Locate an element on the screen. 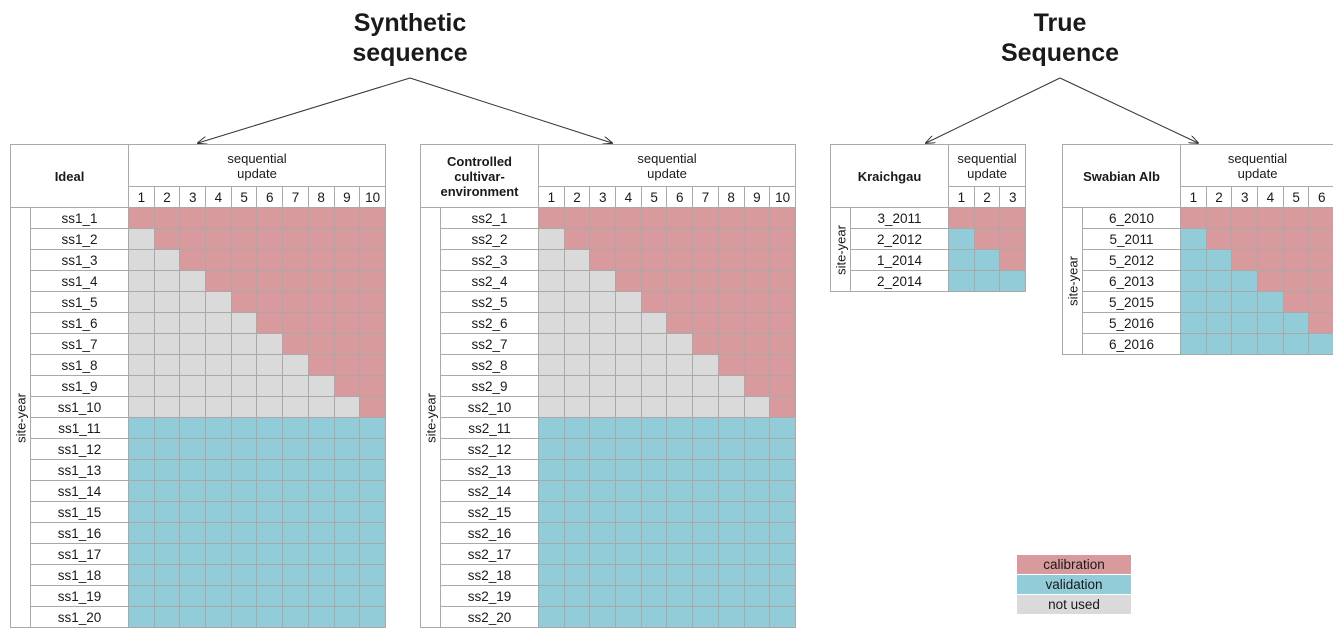  update-number: 6 is located at coordinates (680, 197).